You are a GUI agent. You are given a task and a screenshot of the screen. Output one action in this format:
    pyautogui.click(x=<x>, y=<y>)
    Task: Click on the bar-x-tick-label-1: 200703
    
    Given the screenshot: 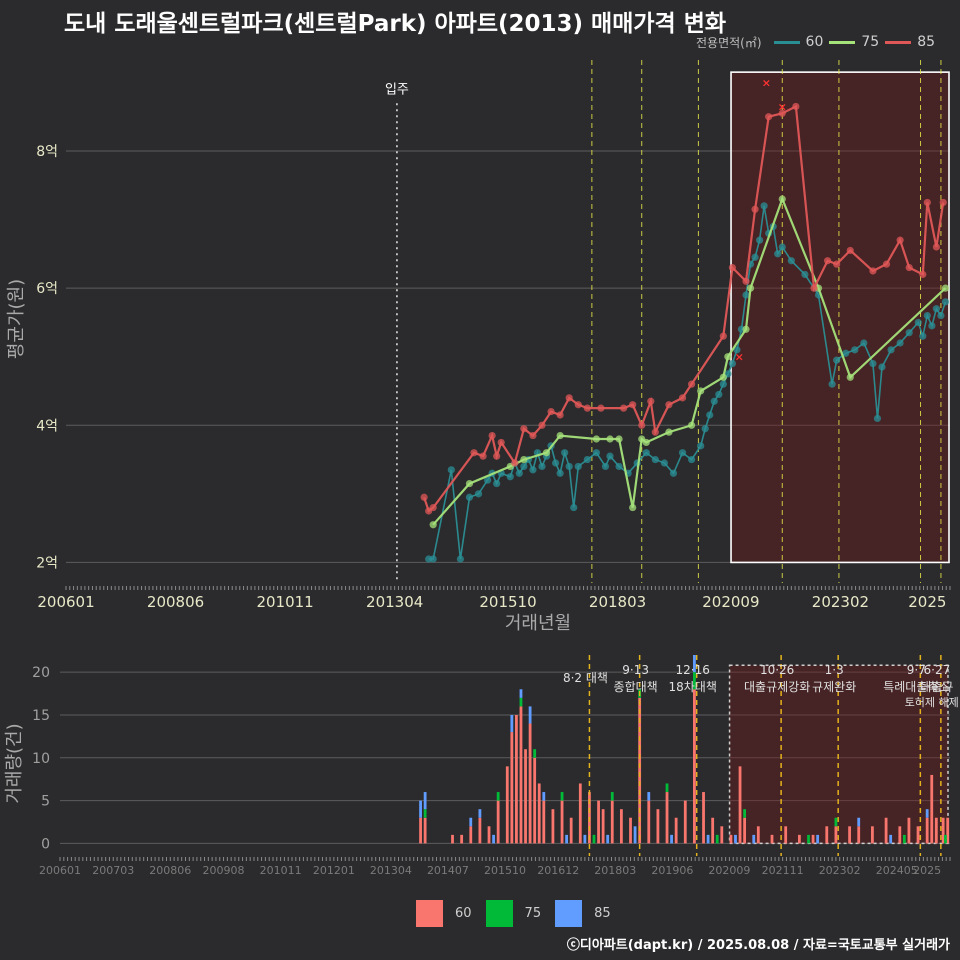 What is the action you would take?
    pyautogui.click(x=113, y=870)
    